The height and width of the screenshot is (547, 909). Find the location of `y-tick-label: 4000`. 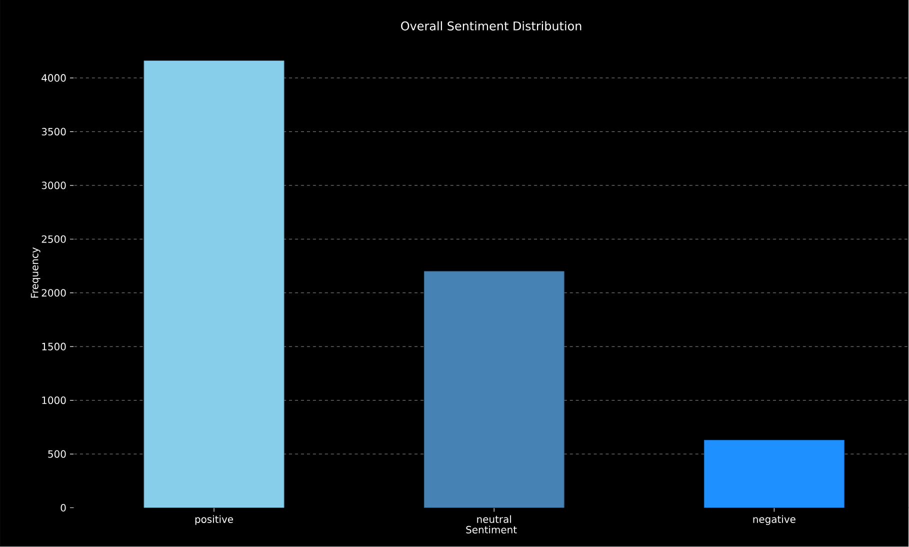

y-tick-label: 4000 is located at coordinates (54, 78).